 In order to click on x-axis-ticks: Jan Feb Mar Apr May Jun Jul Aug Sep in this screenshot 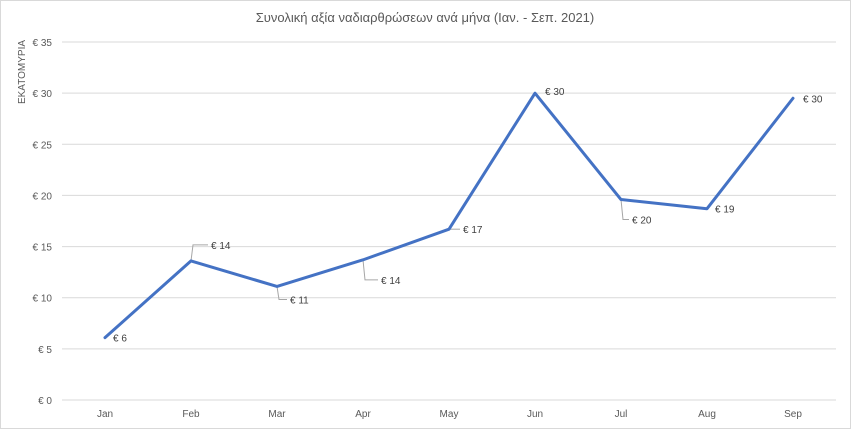, I will do `click(449, 414)`.